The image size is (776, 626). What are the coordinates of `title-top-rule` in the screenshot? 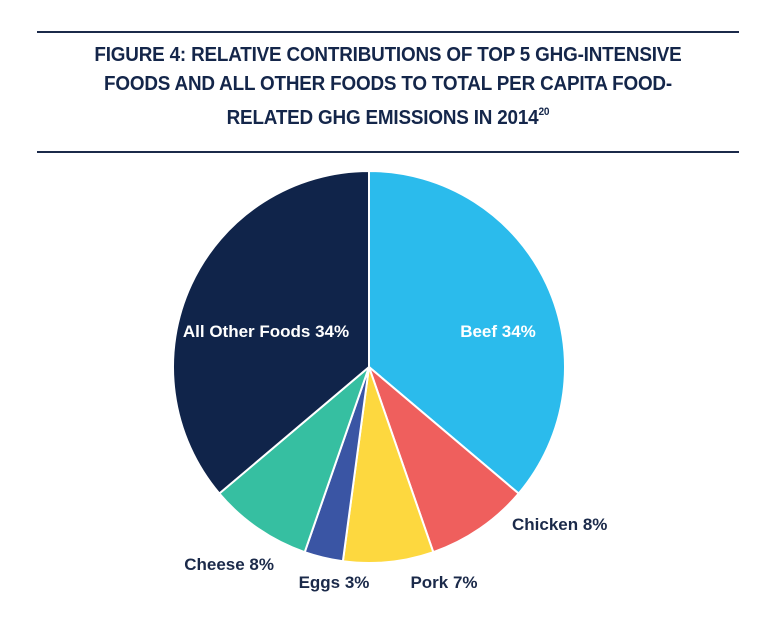 It's located at (388, 32).